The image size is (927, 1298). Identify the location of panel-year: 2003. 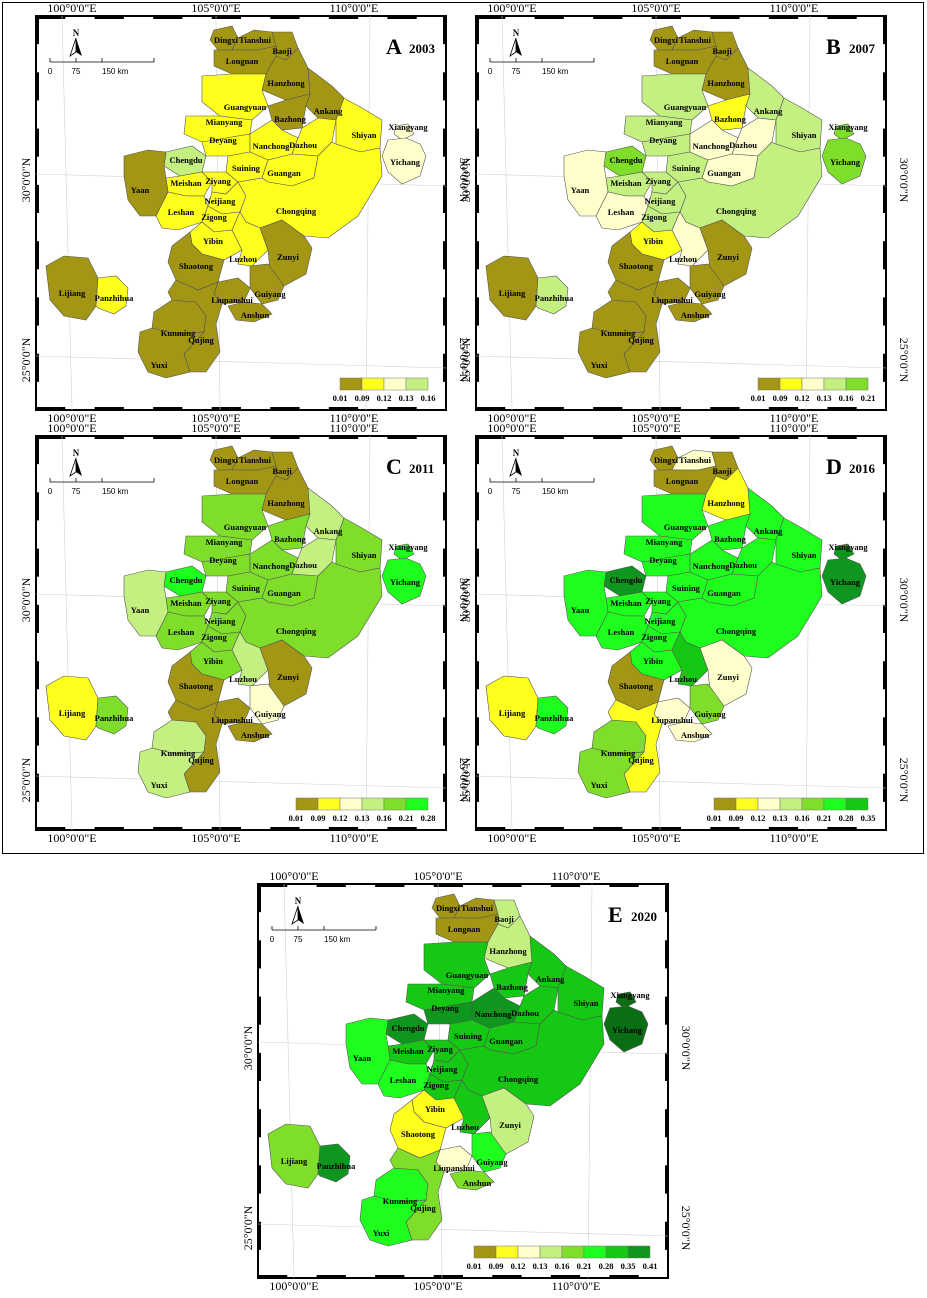
(422, 48).